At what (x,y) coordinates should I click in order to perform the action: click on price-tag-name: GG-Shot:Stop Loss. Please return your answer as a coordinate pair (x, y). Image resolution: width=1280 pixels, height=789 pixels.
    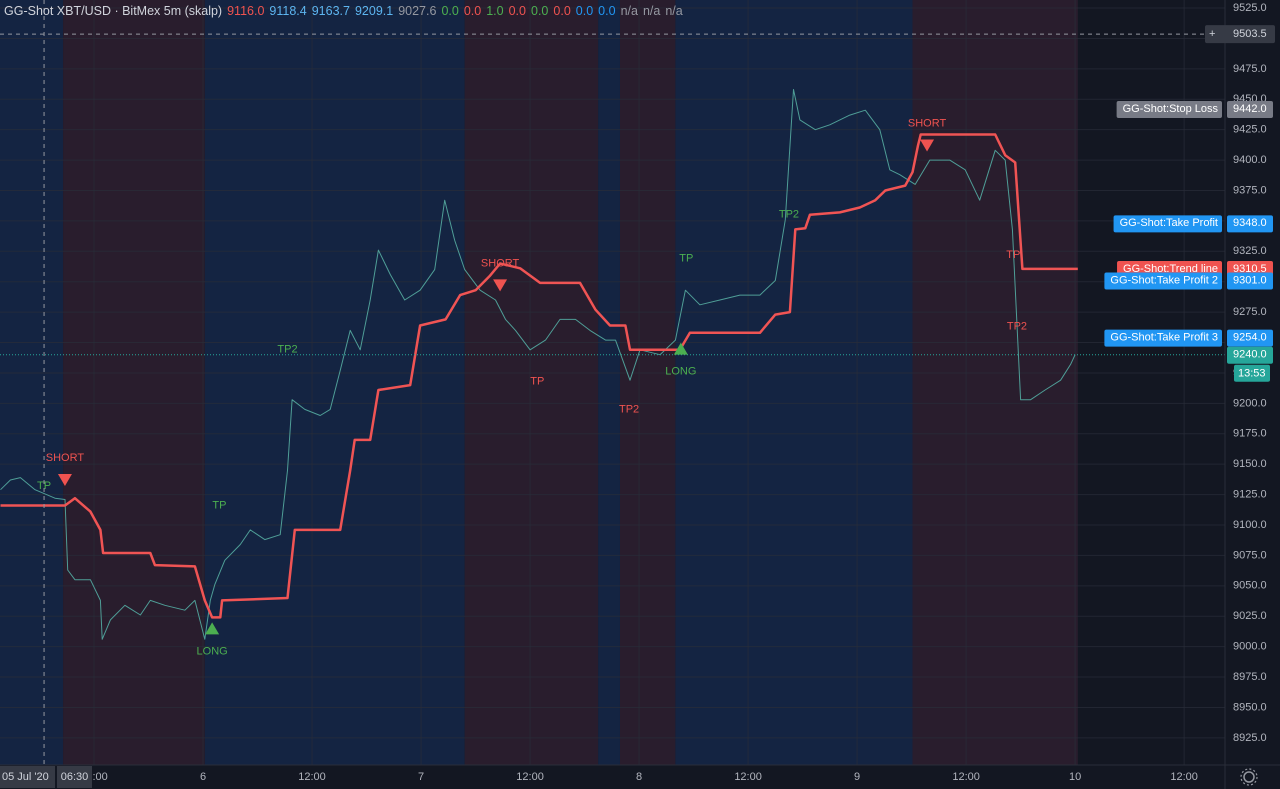
    Looking at the image, I should click on (1171, 109).